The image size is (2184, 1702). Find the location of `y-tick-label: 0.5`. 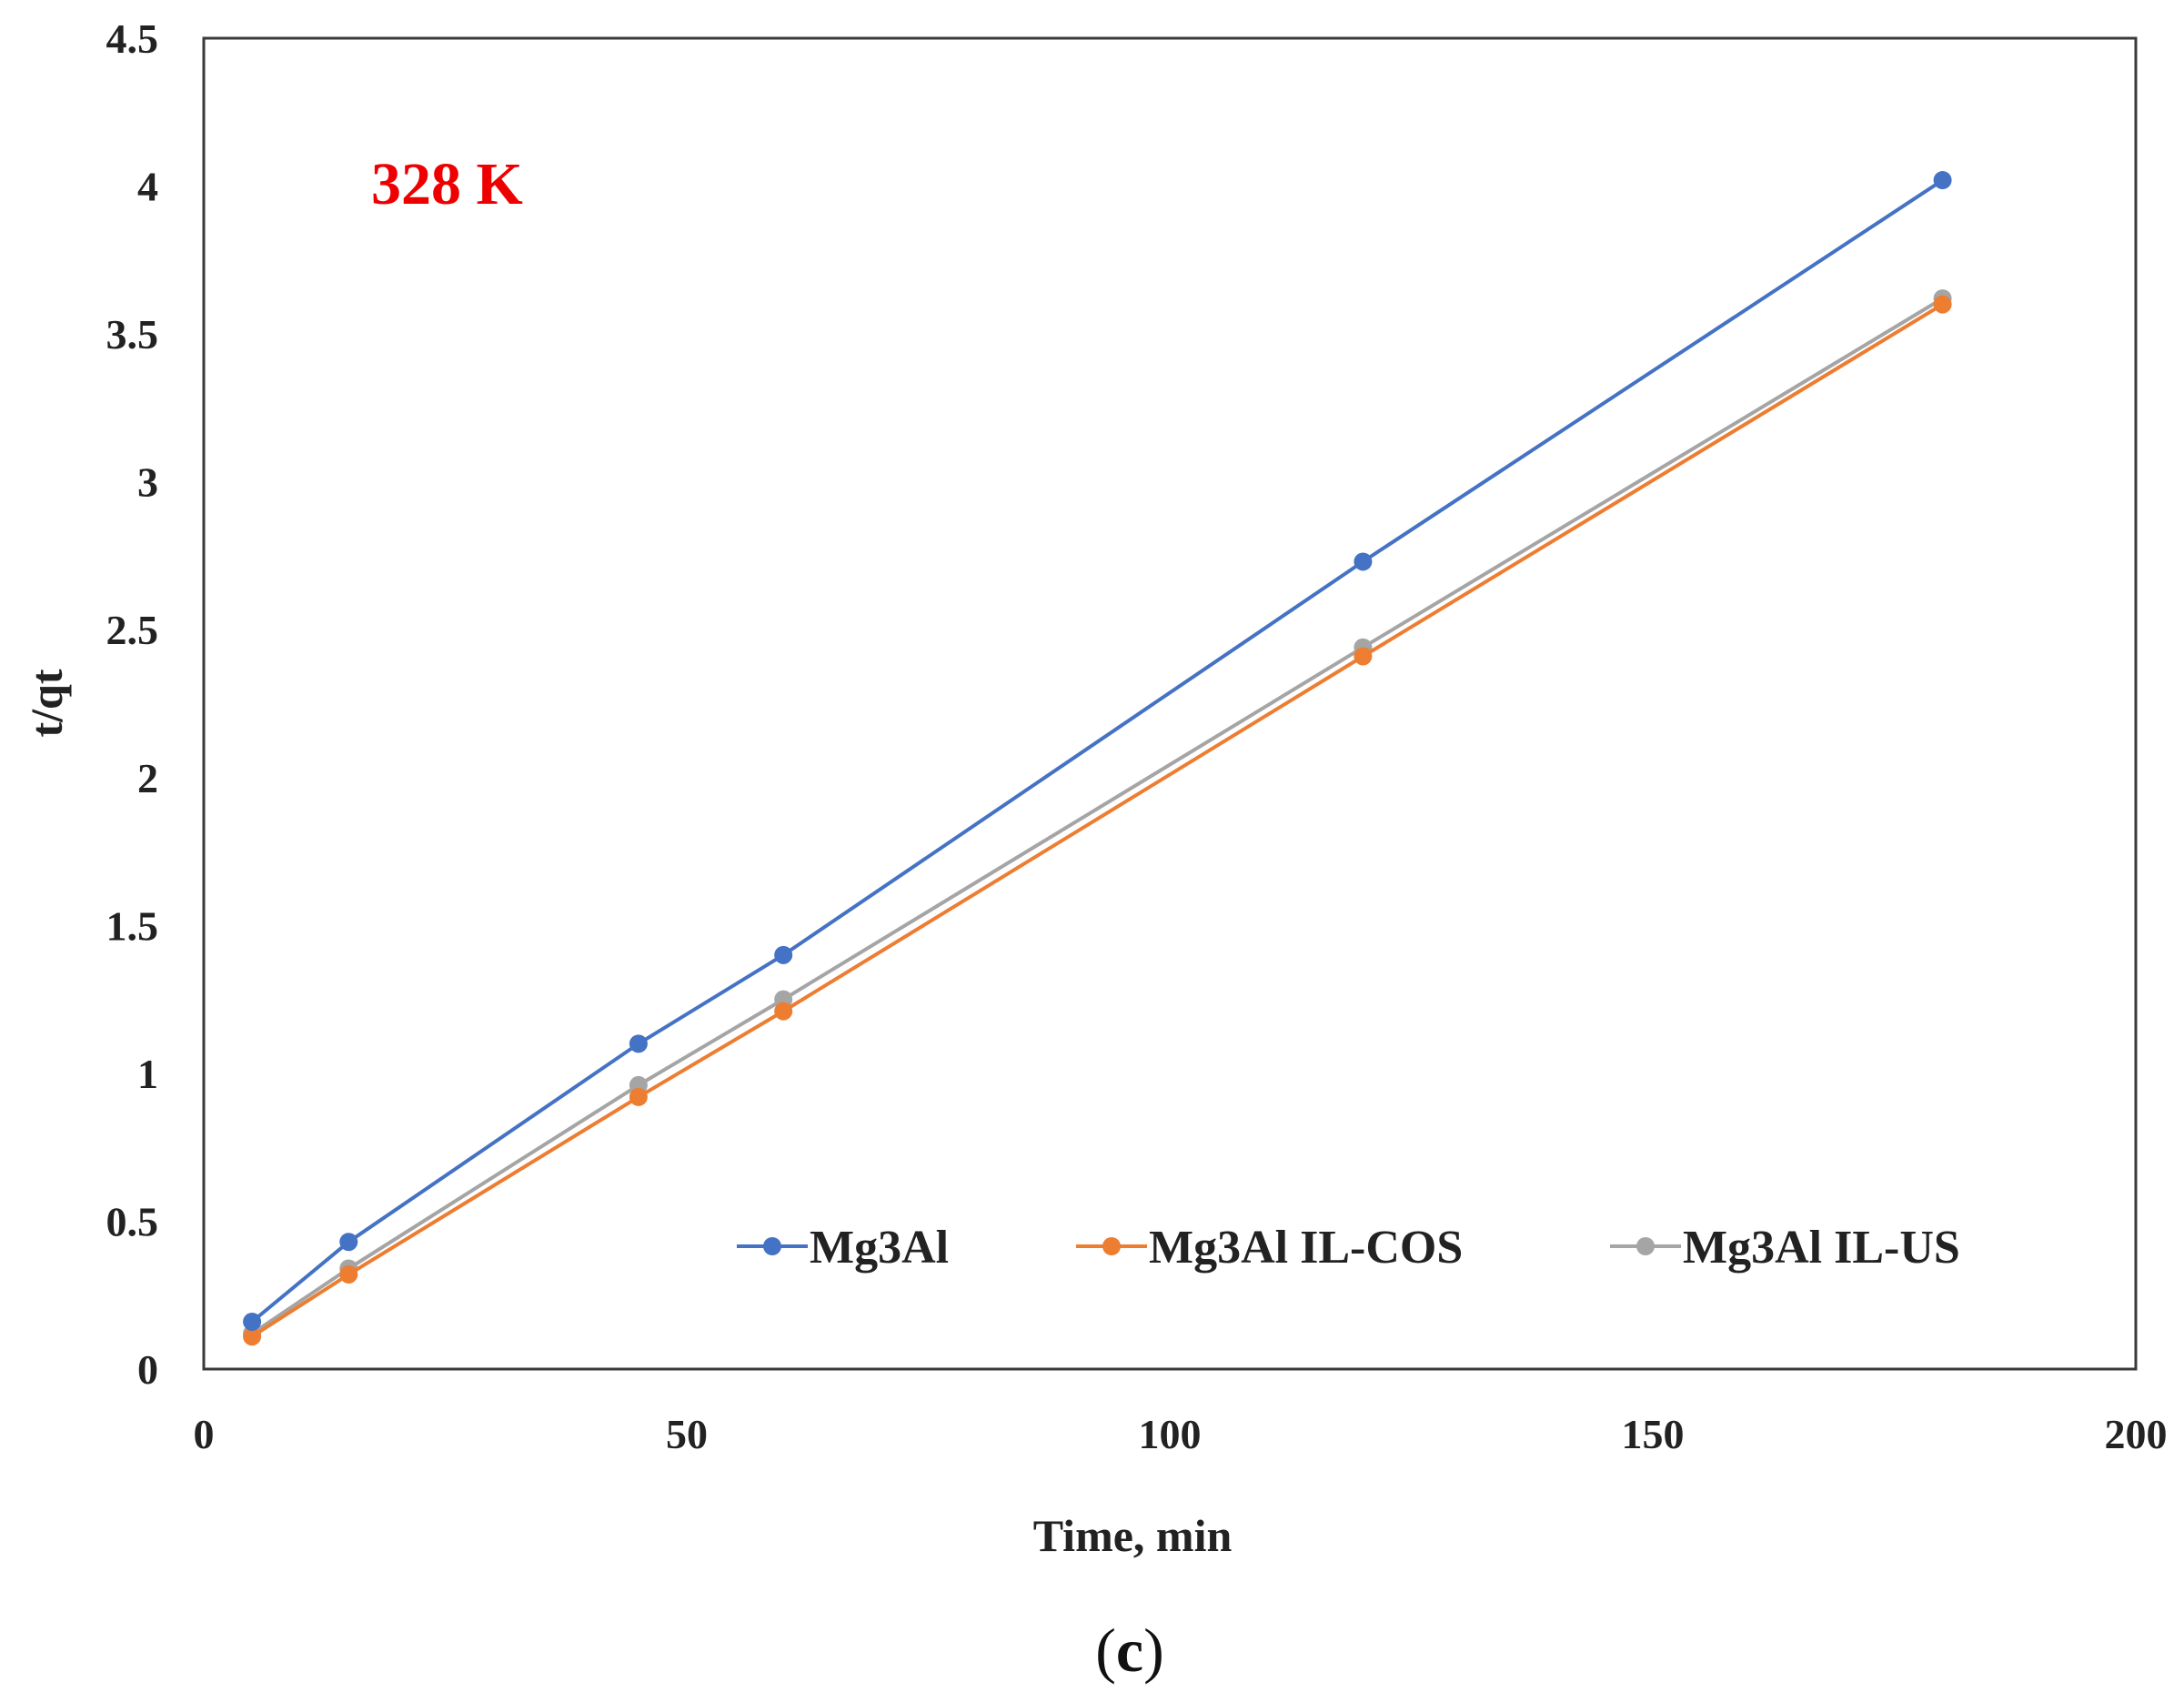

y-tick-label: 0.5 is located at coordinates (132, 1221).